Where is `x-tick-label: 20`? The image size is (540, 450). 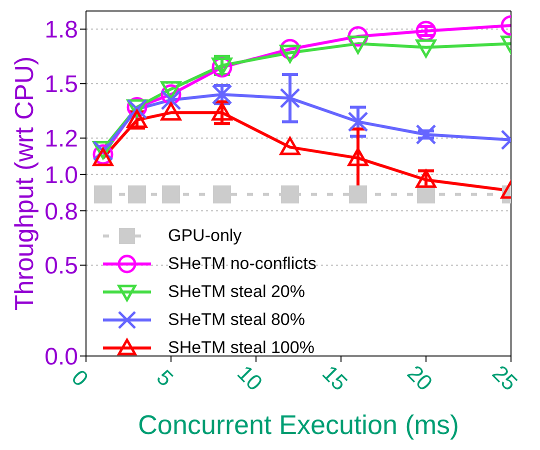 x-tick-label: 20 is located at coordinates (420, 378).